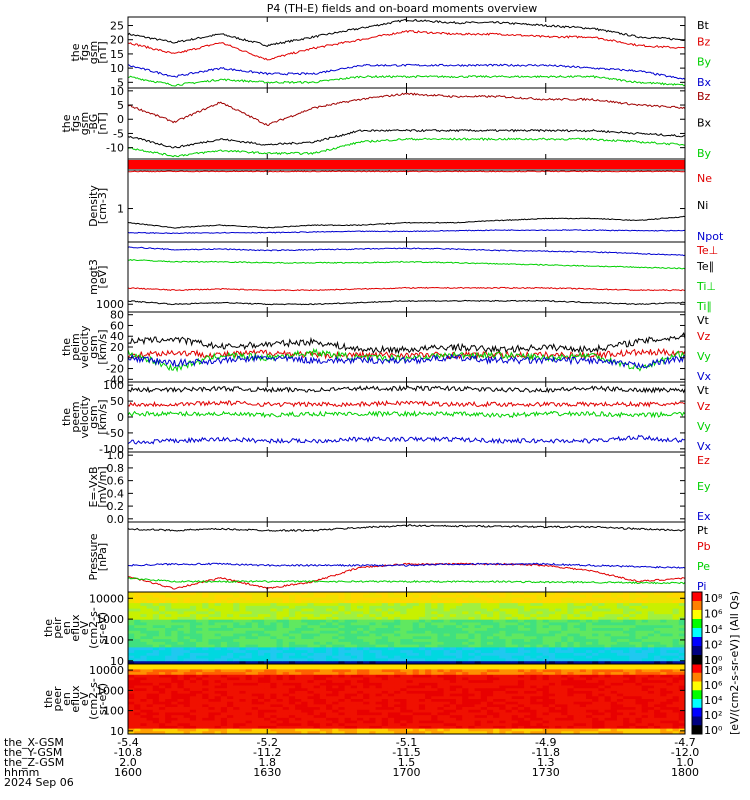 This screenshot has width=750, height=800. I want to click on series-Ti⊥, so click(406, 251).